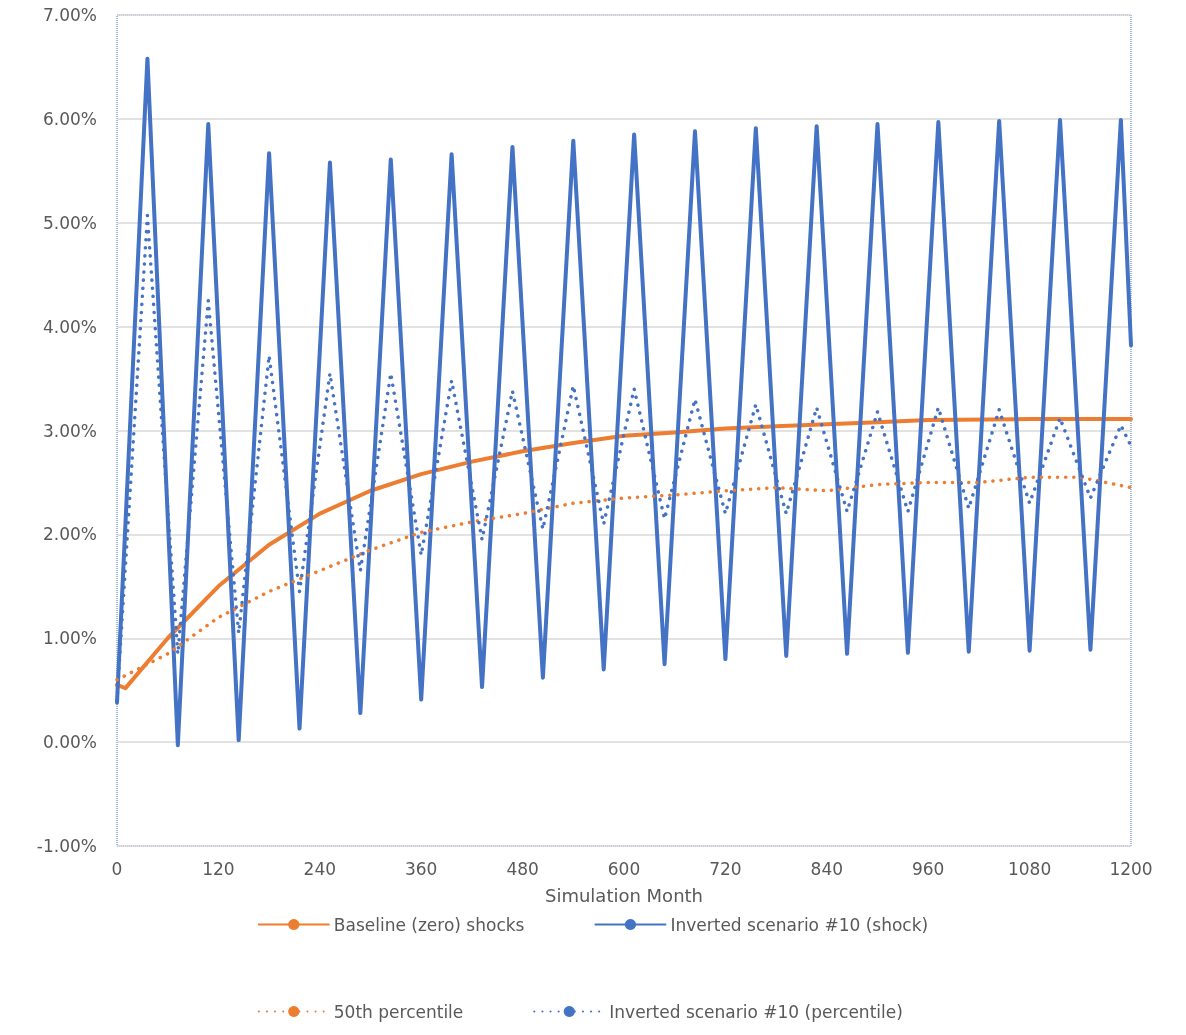  I want to click on x-tick-label: 720, so click(725, 868).